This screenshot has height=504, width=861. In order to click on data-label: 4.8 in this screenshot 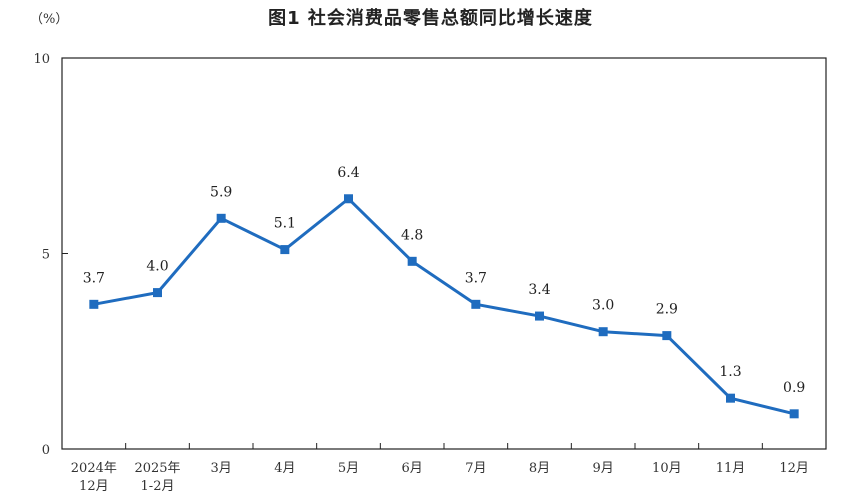, I will do `click(412, 235)`.